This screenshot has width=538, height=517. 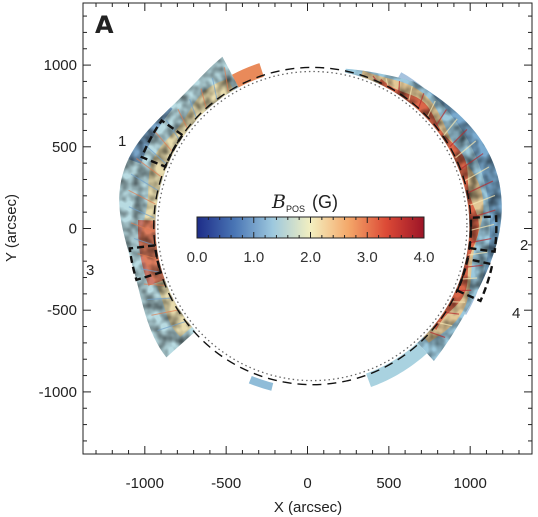 What do you see at coordinates (367, 257) in the screenshot?
I see `colorbar-tick-label: 3.0` at bounding box center [367, 257].